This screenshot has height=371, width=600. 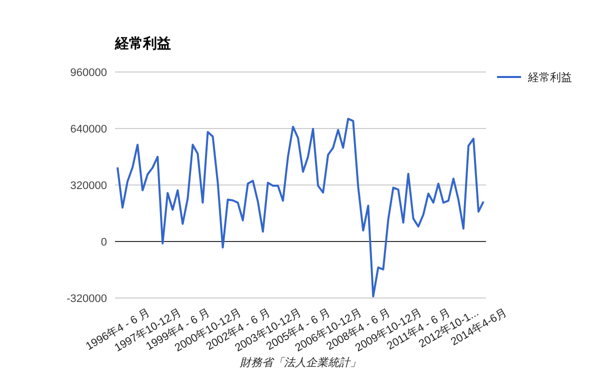 What do you see at coordinates (300, 363) in the screenshot?
I see `xlabel: 財務省「法人企業統計」` at bounding box center [300, 363].